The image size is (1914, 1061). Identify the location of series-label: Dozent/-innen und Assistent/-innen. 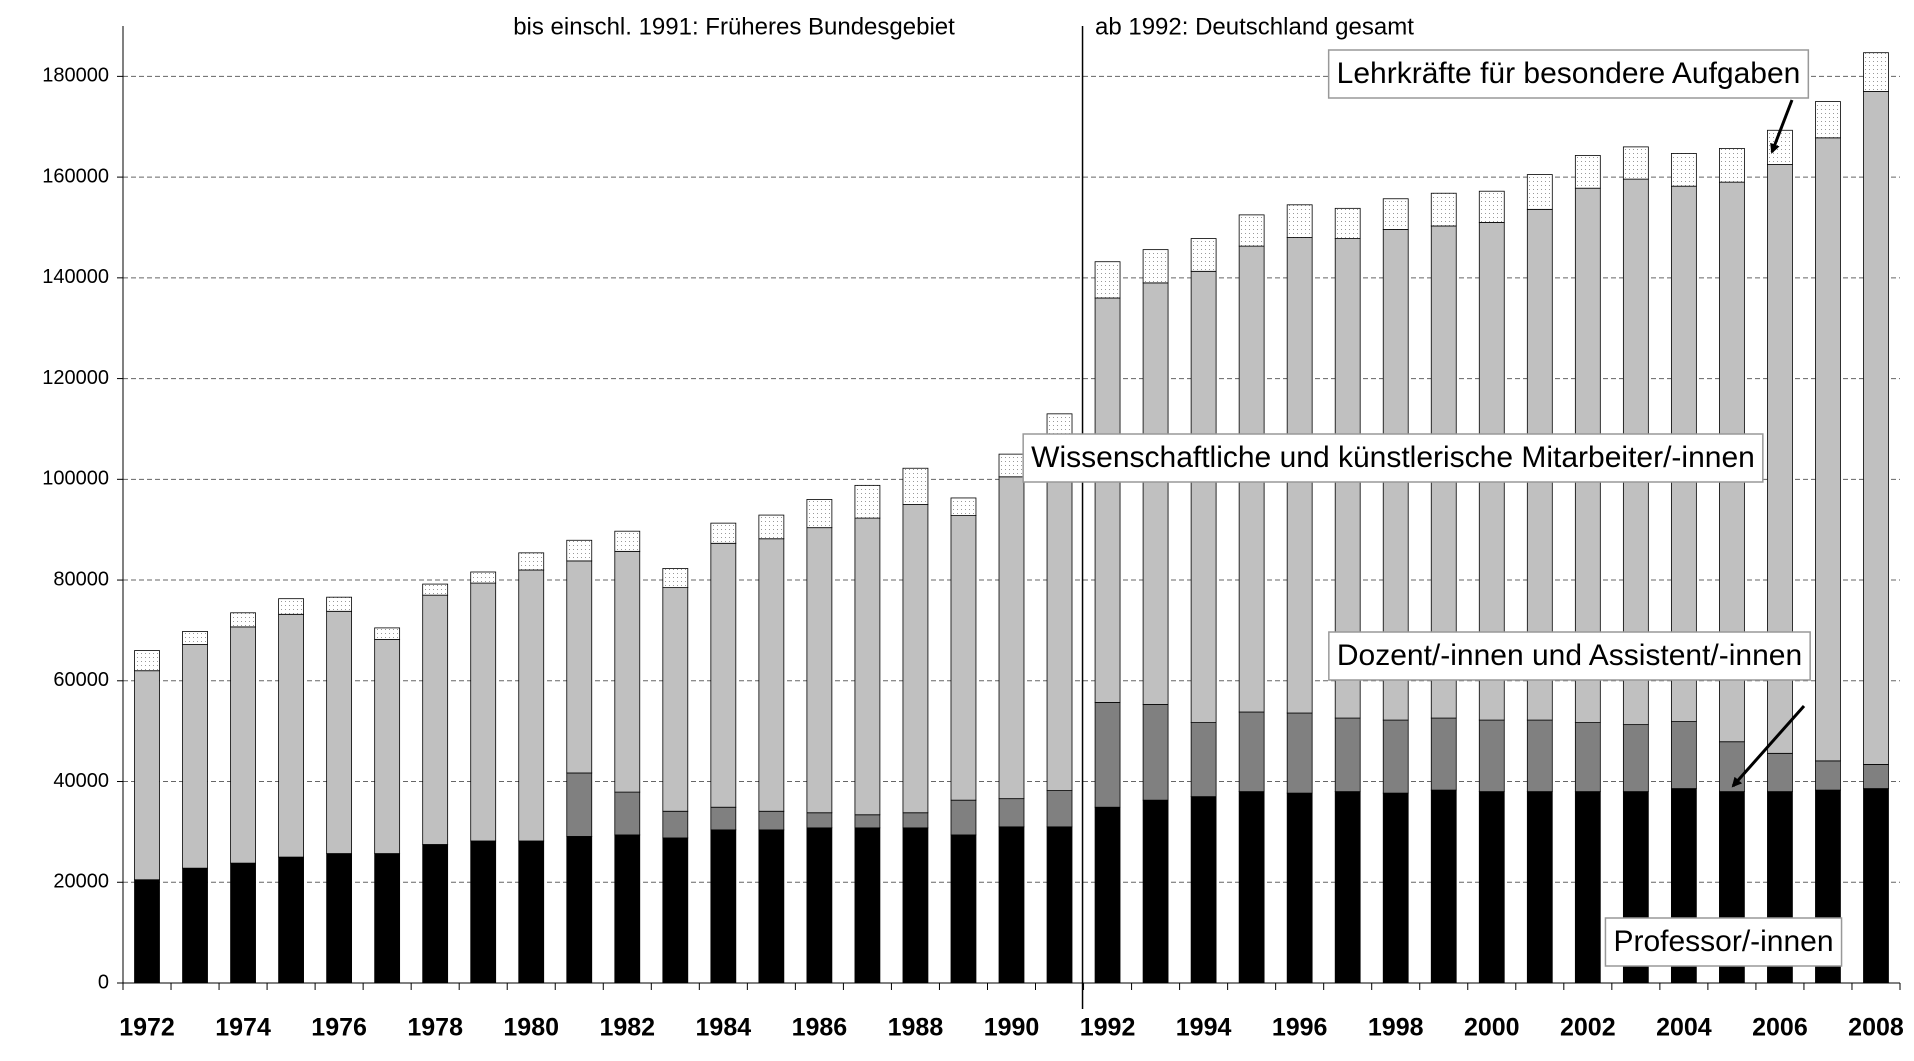
(1569, 655).